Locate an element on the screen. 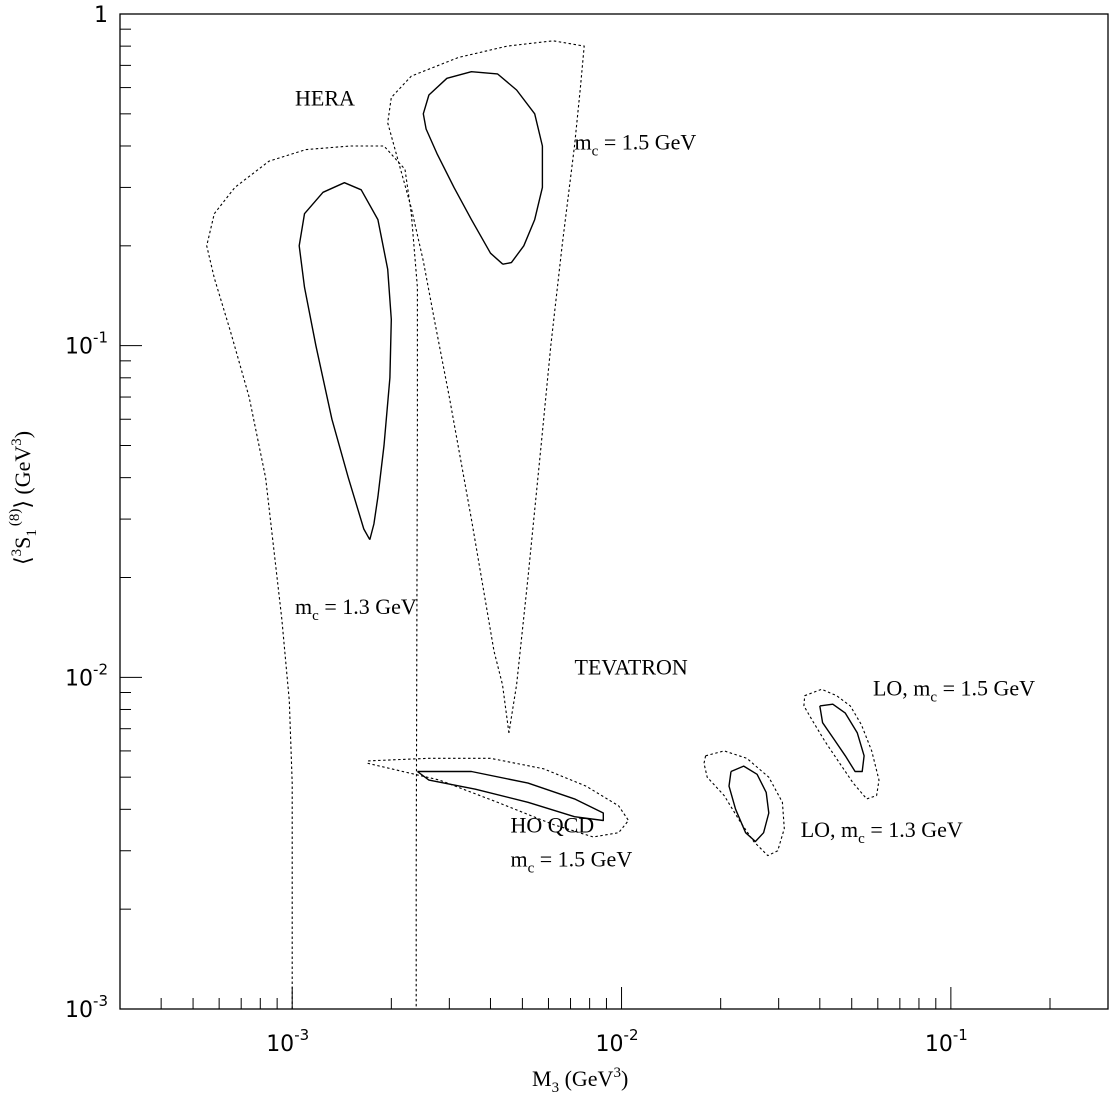  x-tick-label: 10⁻¹ is located at coordinates (946, 1041).